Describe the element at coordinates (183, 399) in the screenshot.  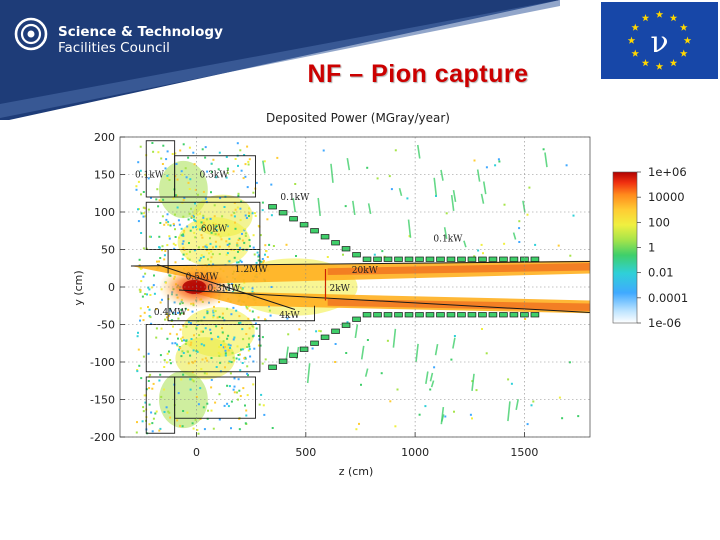
I see `heat-region` at that location.